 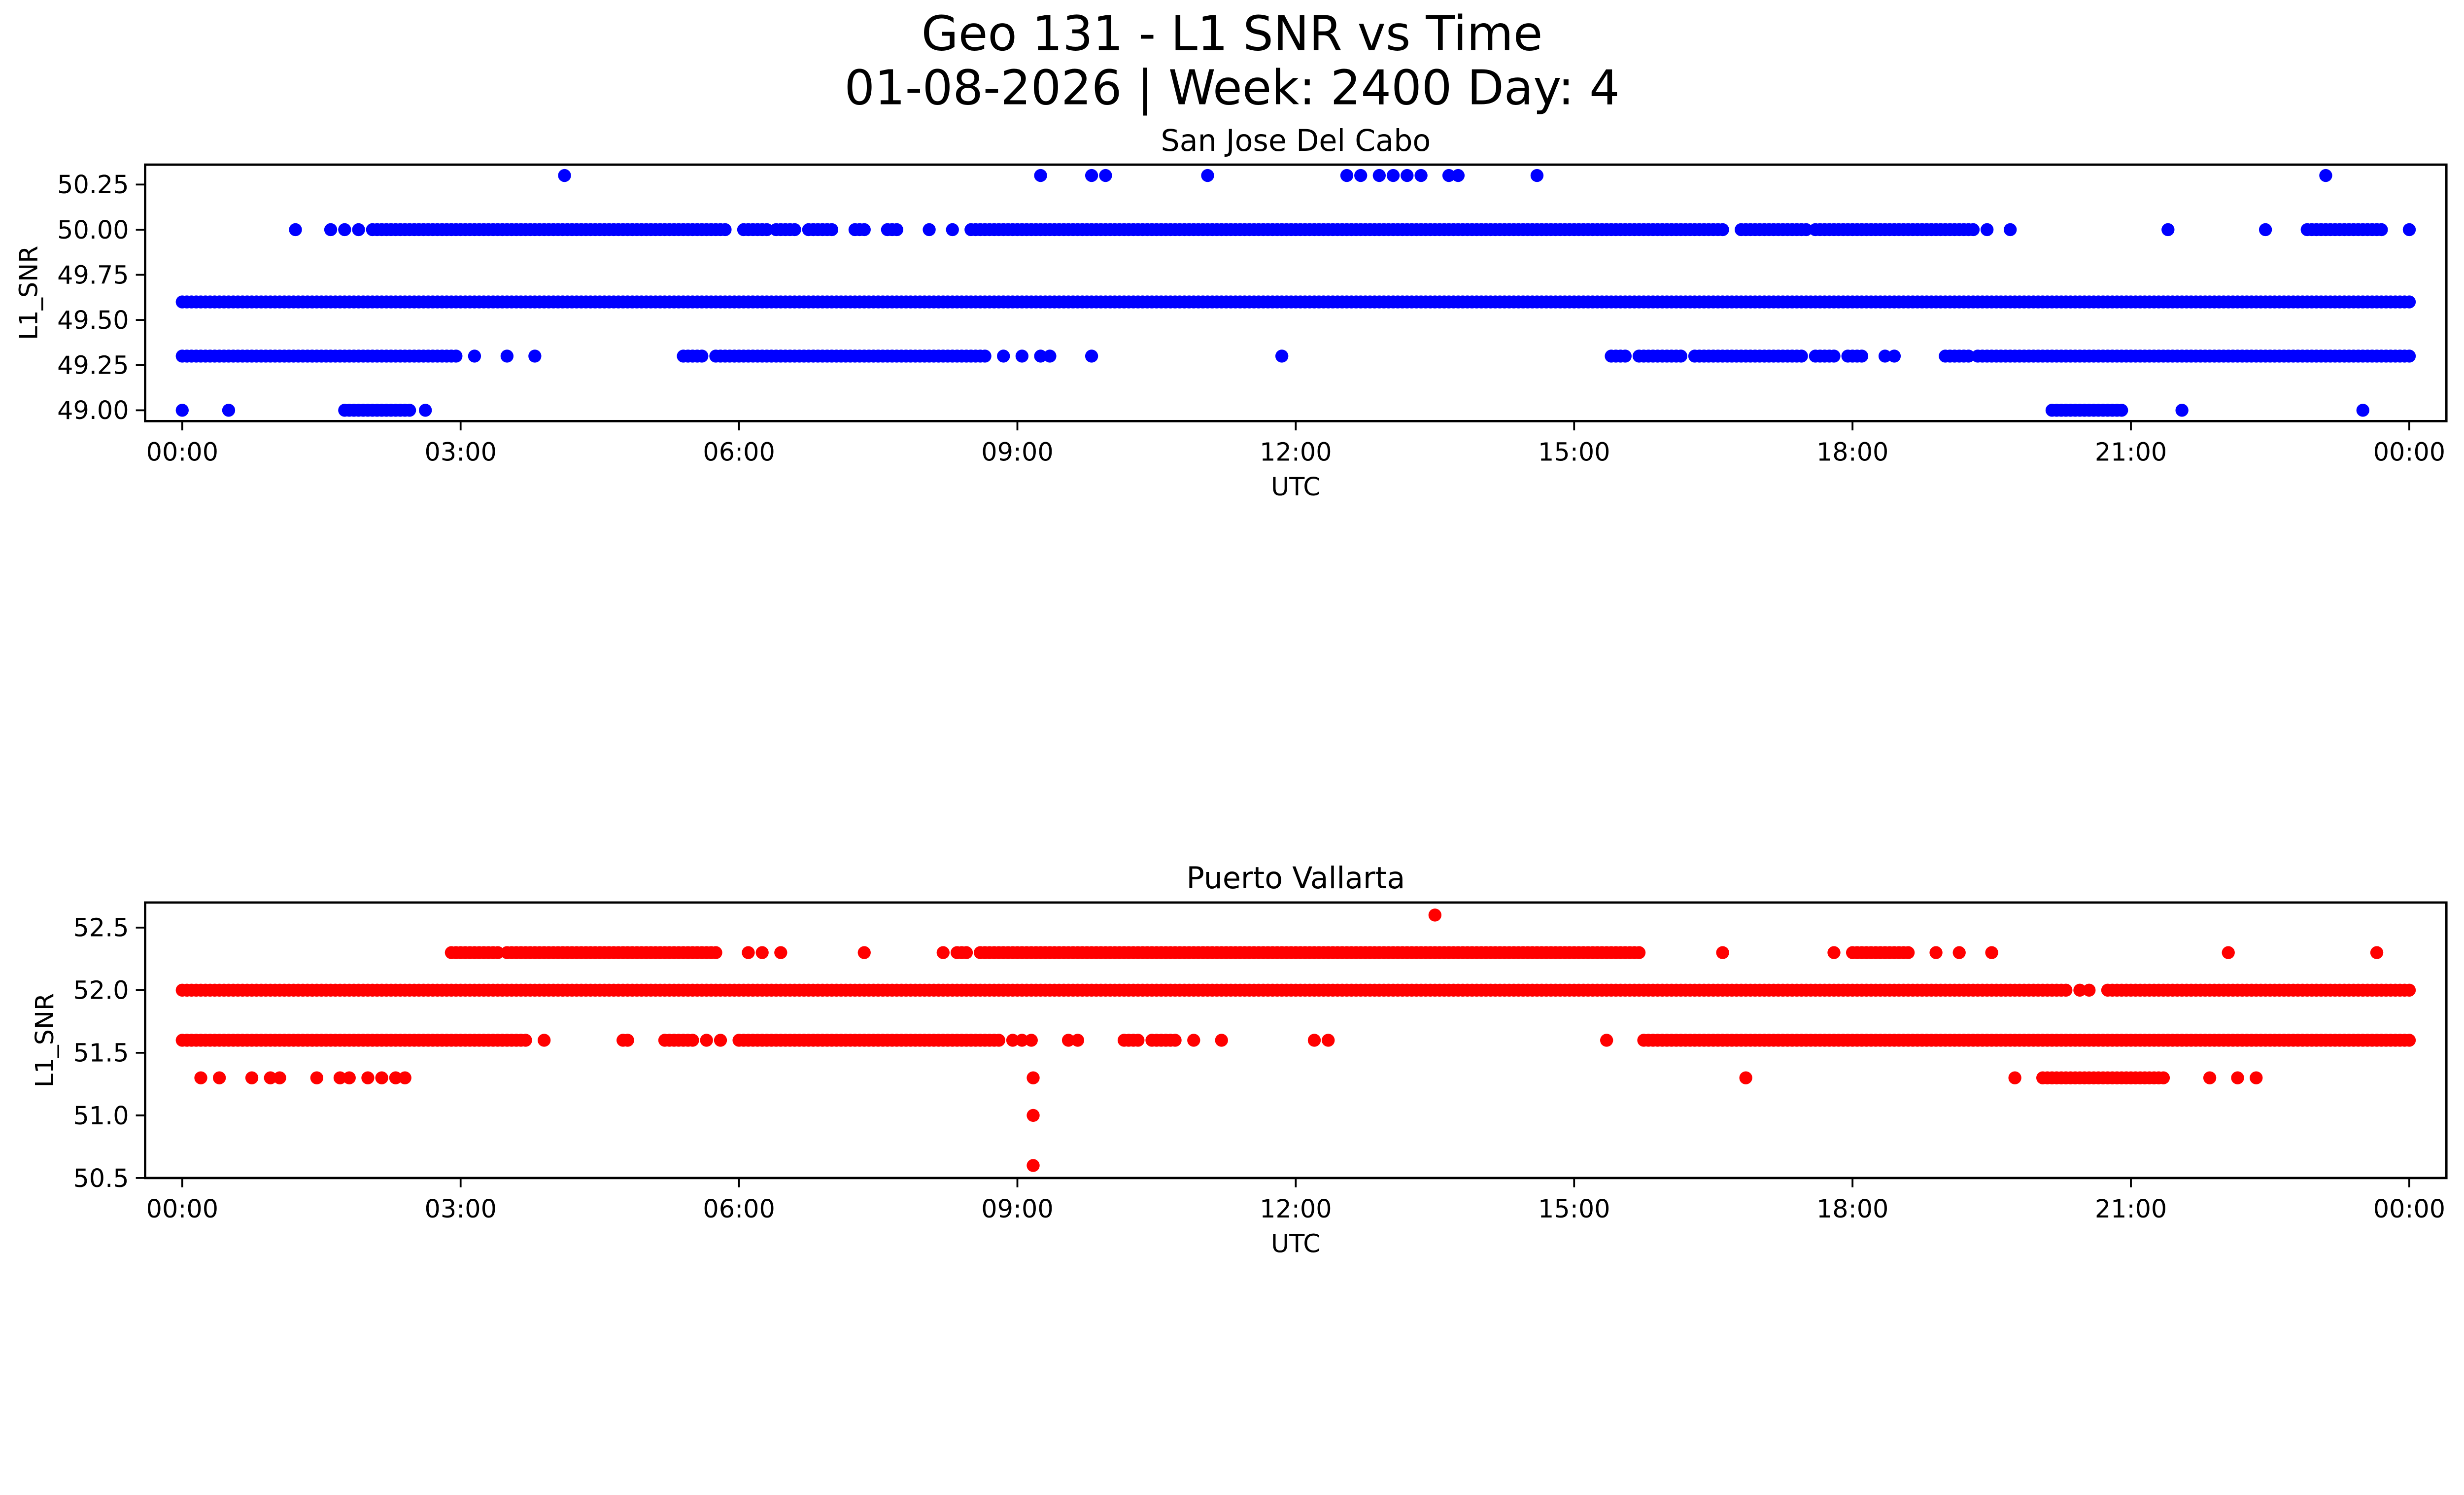 What do you see at coordinates (93, 365) in the screenshot?
I see `y-tick-label: 49.25` at bounding box center [93, 365].